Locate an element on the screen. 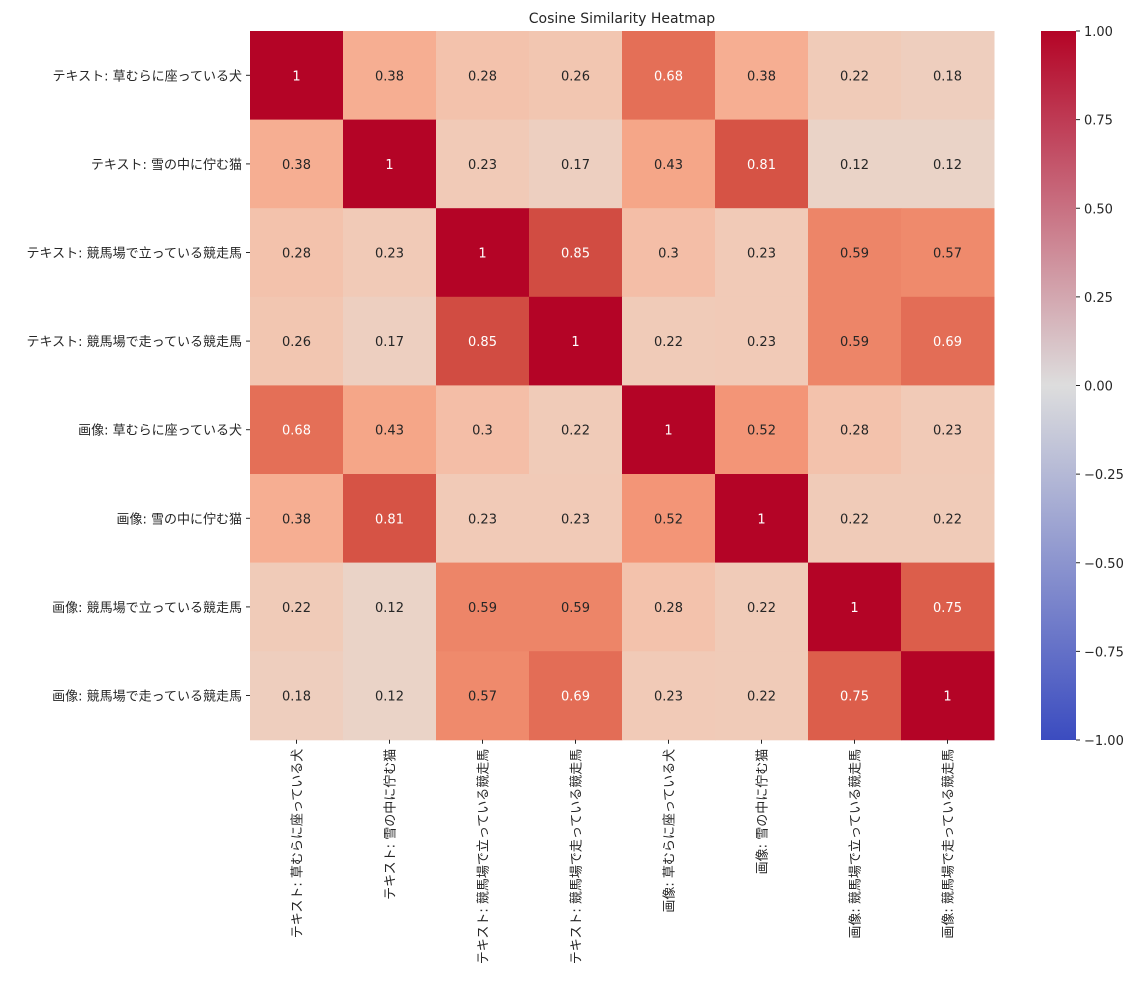 The image size is (1135, 994). colorbar-tick-label: 1.00 is located at coordinates (1098, 32).